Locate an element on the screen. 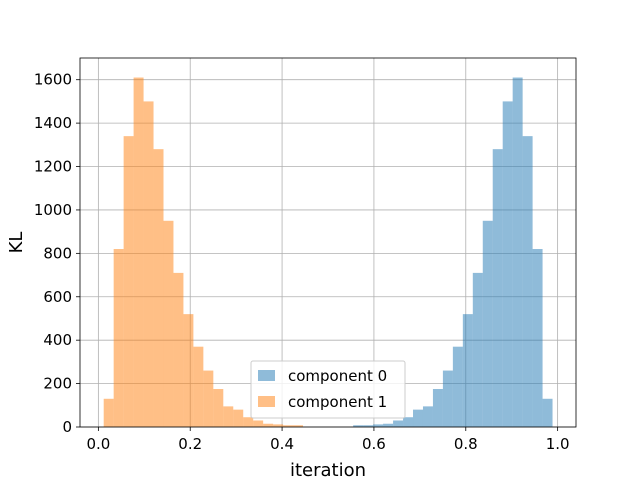  y-tick-label: 0 is located at coordinates (67, 427).